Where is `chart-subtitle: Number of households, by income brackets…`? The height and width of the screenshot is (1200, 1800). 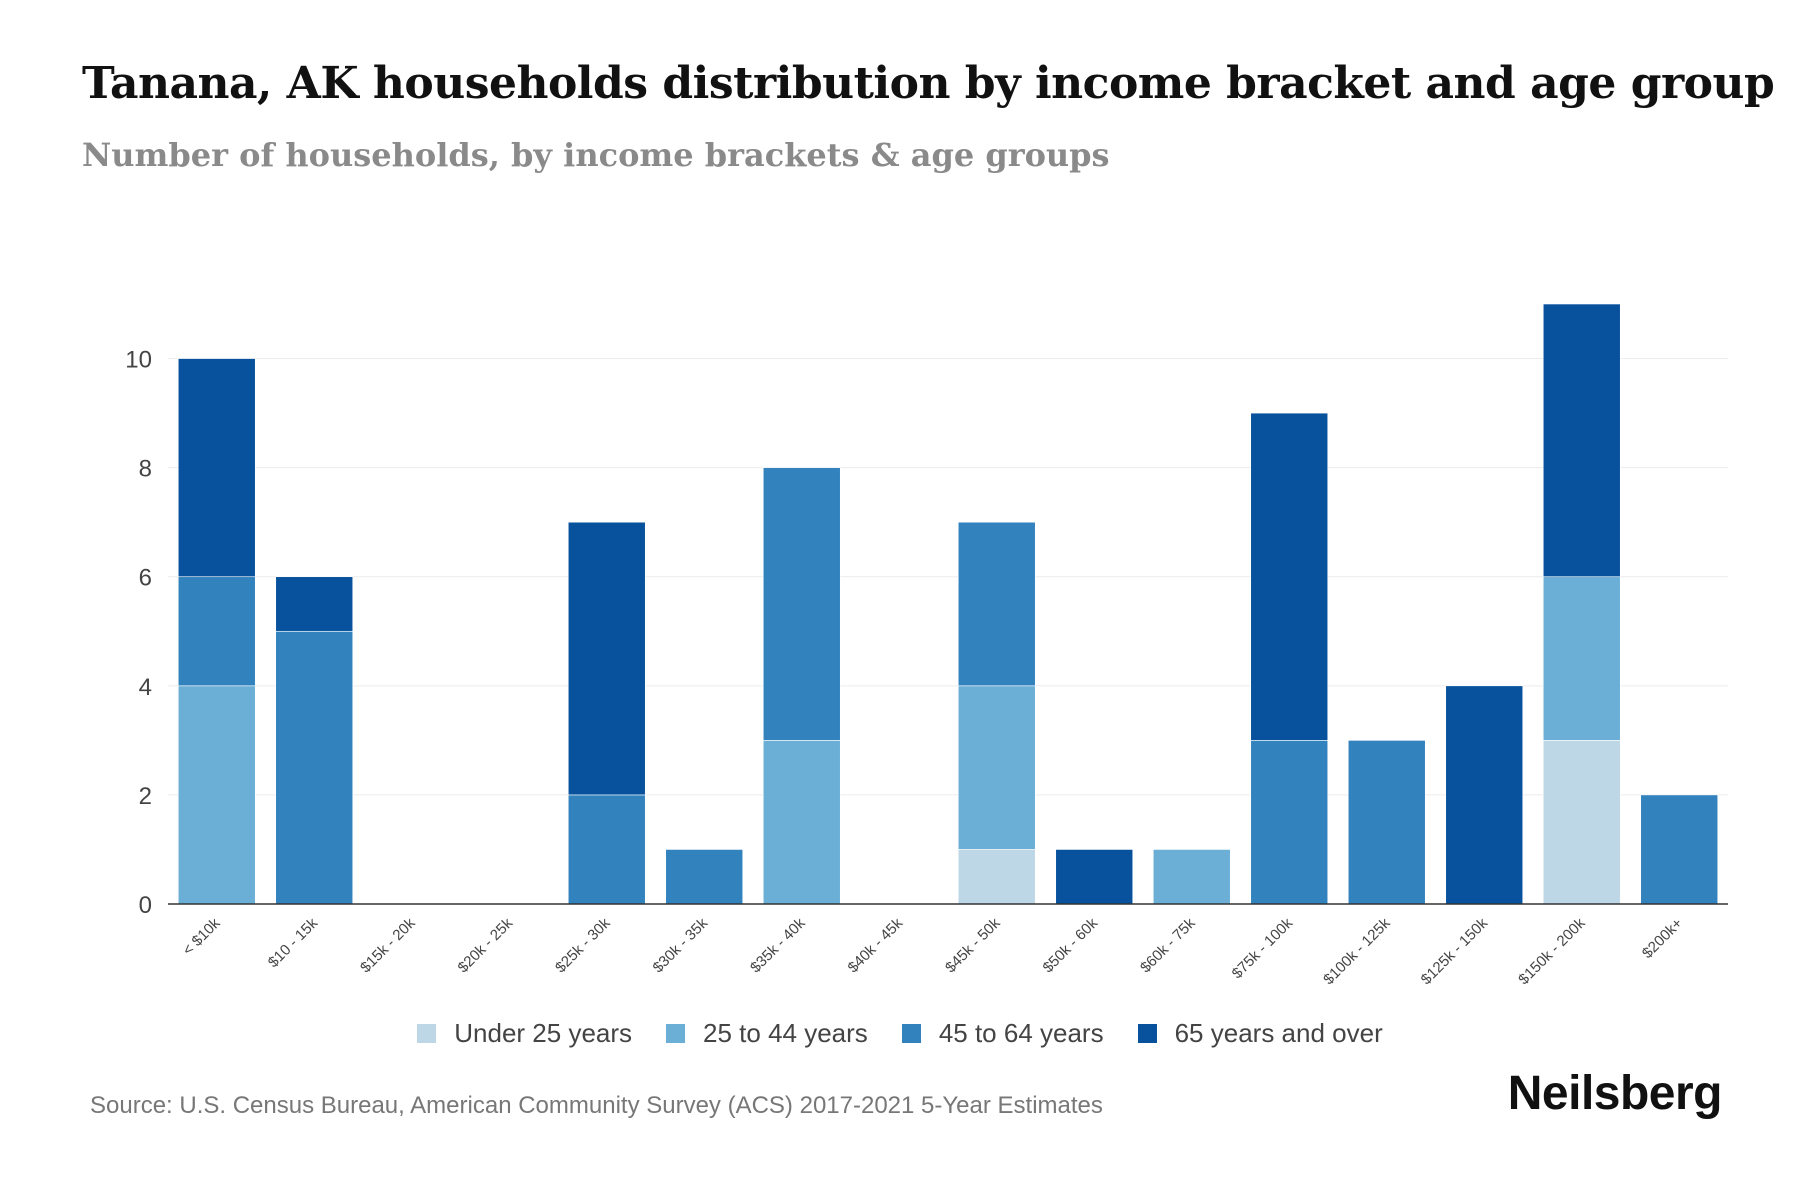
chart-subtitle: Number of households, by income brackets… is located at coordinates (596, 155).